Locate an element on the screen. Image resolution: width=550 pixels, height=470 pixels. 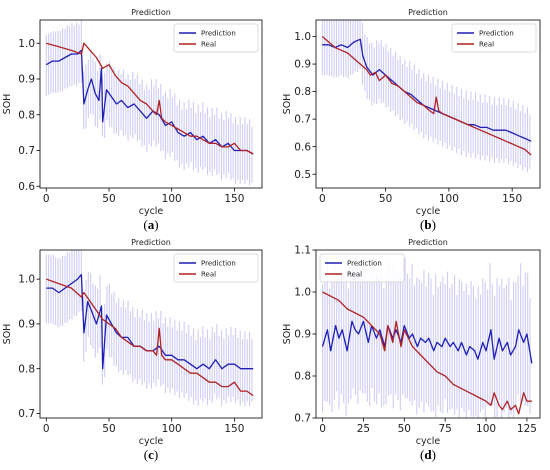
y-tick-label: 0.5 is located at coordinates (302, 175).